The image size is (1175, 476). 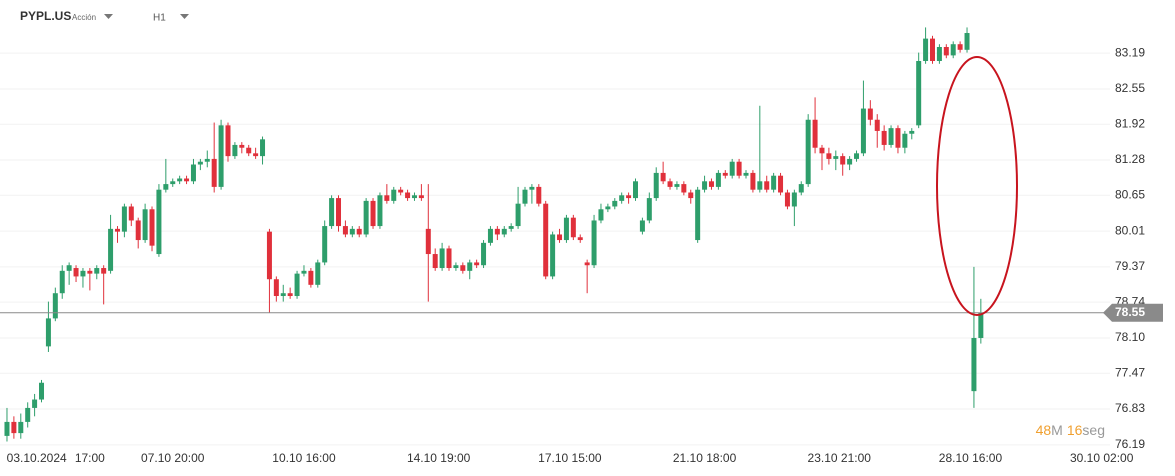 I want to click on y-tick-label: 80.65, so click(x=1130, y=194).